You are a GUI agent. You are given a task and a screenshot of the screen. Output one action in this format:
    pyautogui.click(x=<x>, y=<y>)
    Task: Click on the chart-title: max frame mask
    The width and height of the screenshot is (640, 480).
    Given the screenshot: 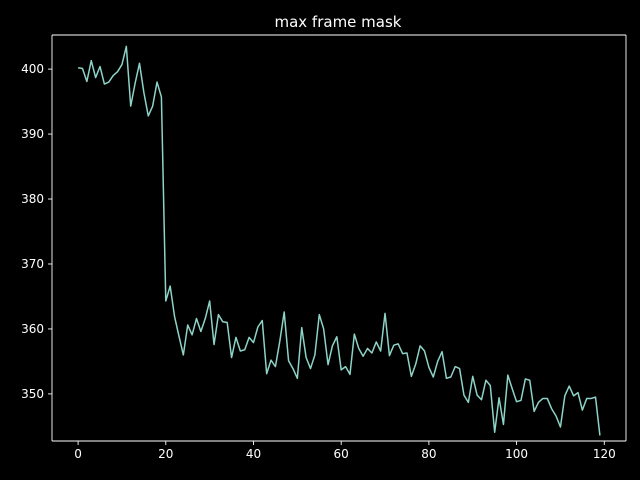 What is the action you would take?
    pyautogui.click(x=337, y=22)
    